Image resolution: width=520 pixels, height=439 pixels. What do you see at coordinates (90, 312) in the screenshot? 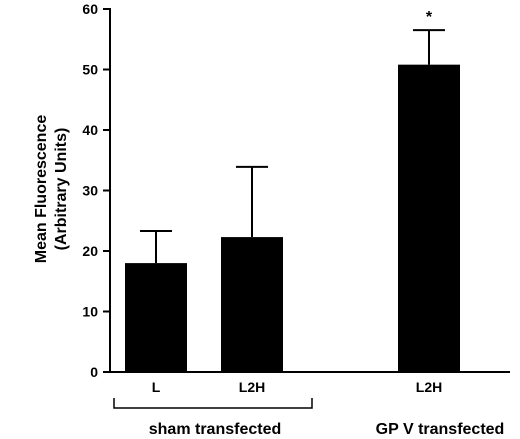
I see `y-tick-label: 10` at bounding box center [90, 312].